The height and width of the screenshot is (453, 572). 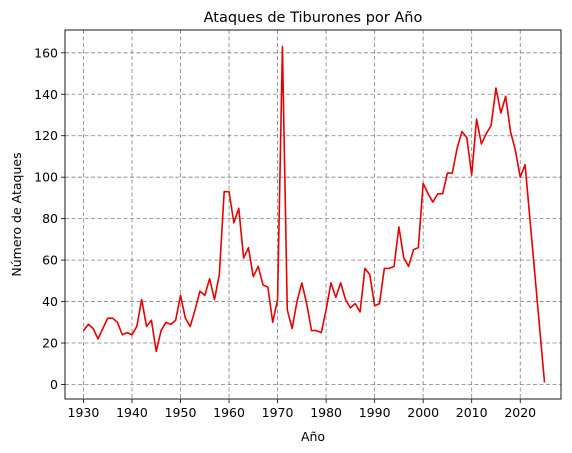 I want to click on x-tick-label: 1980, so click(x=326, y=412).